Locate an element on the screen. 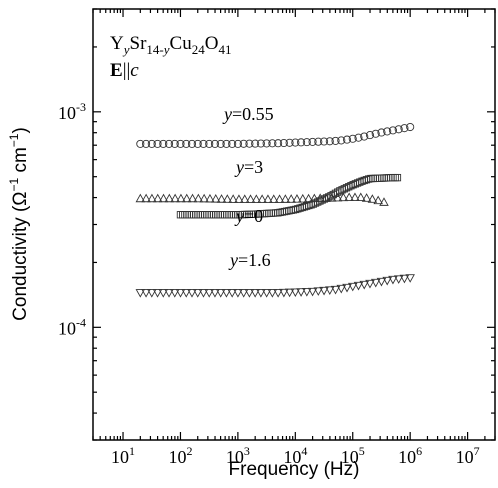 The image size is (498, 488). series-square is located at coordinates (289, 196).